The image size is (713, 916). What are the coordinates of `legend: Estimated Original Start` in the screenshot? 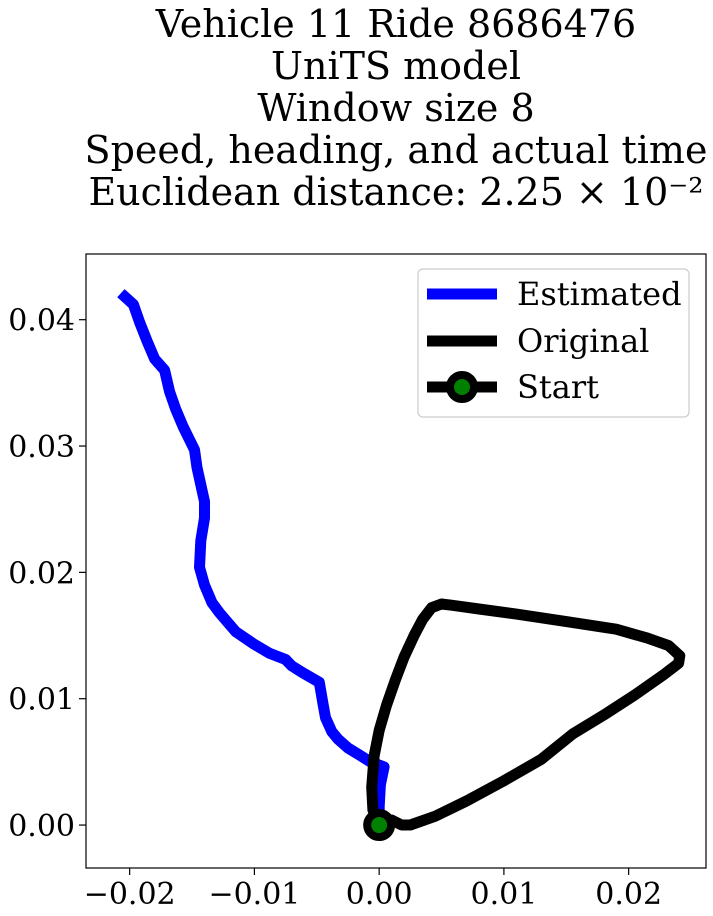 It's located at (553, 343).